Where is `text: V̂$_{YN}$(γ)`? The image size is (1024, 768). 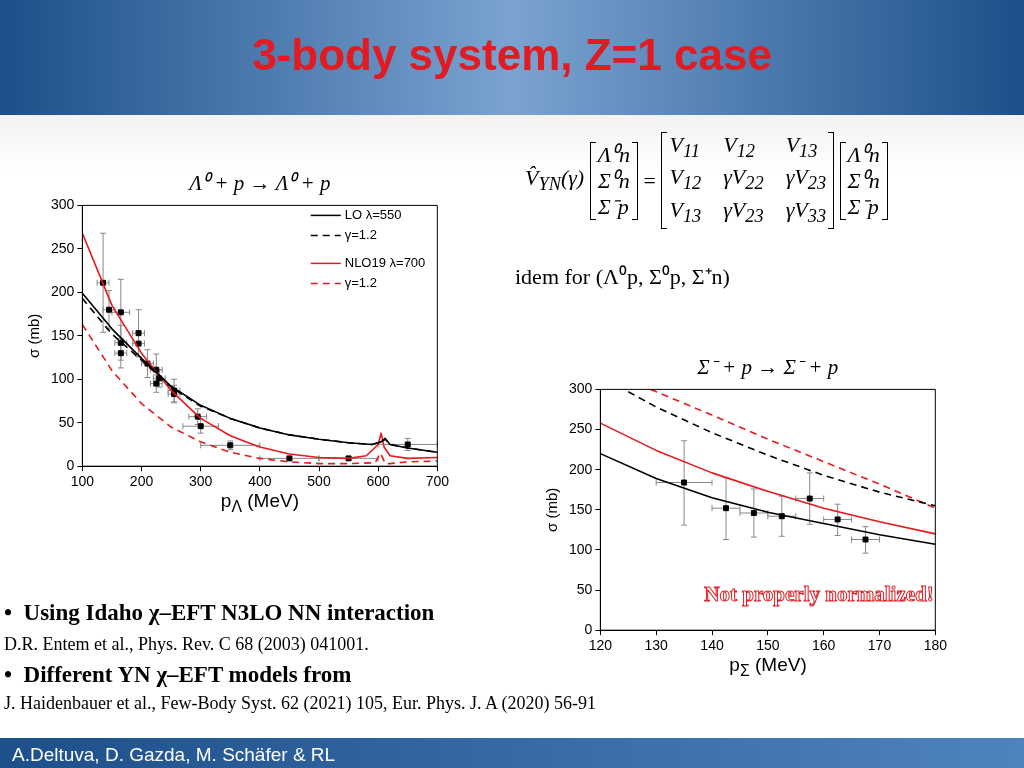
text: V̂$_{YN}$(γ) is located at coordinates (555, 180).